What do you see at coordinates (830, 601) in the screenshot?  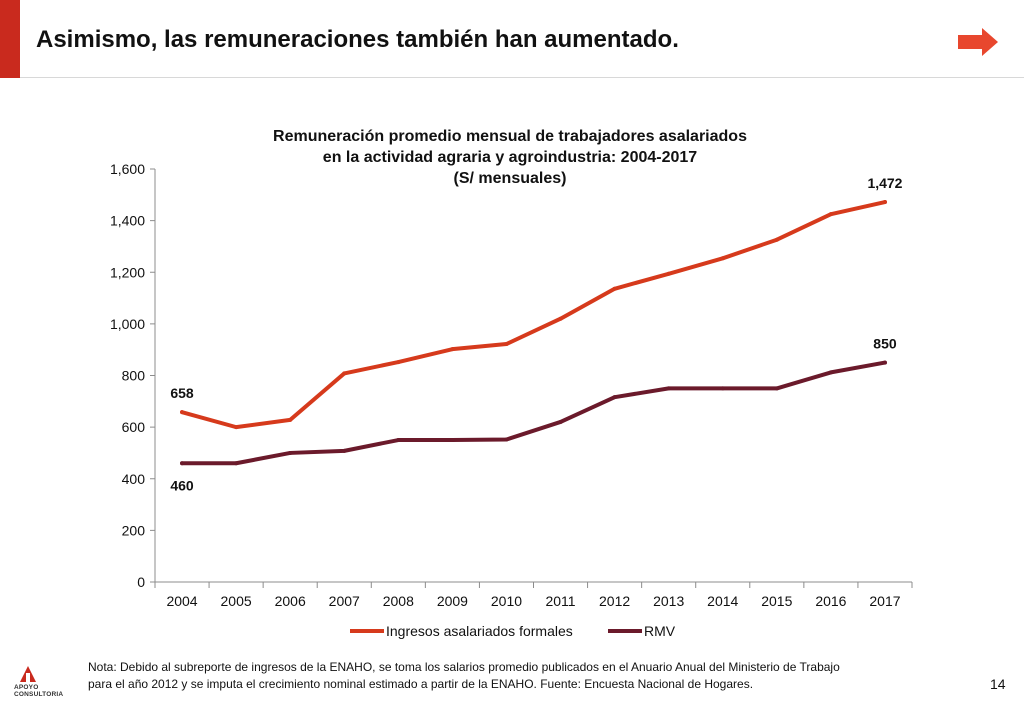 I see `x-tick-label: 2016` at bounding box center [830, 601].